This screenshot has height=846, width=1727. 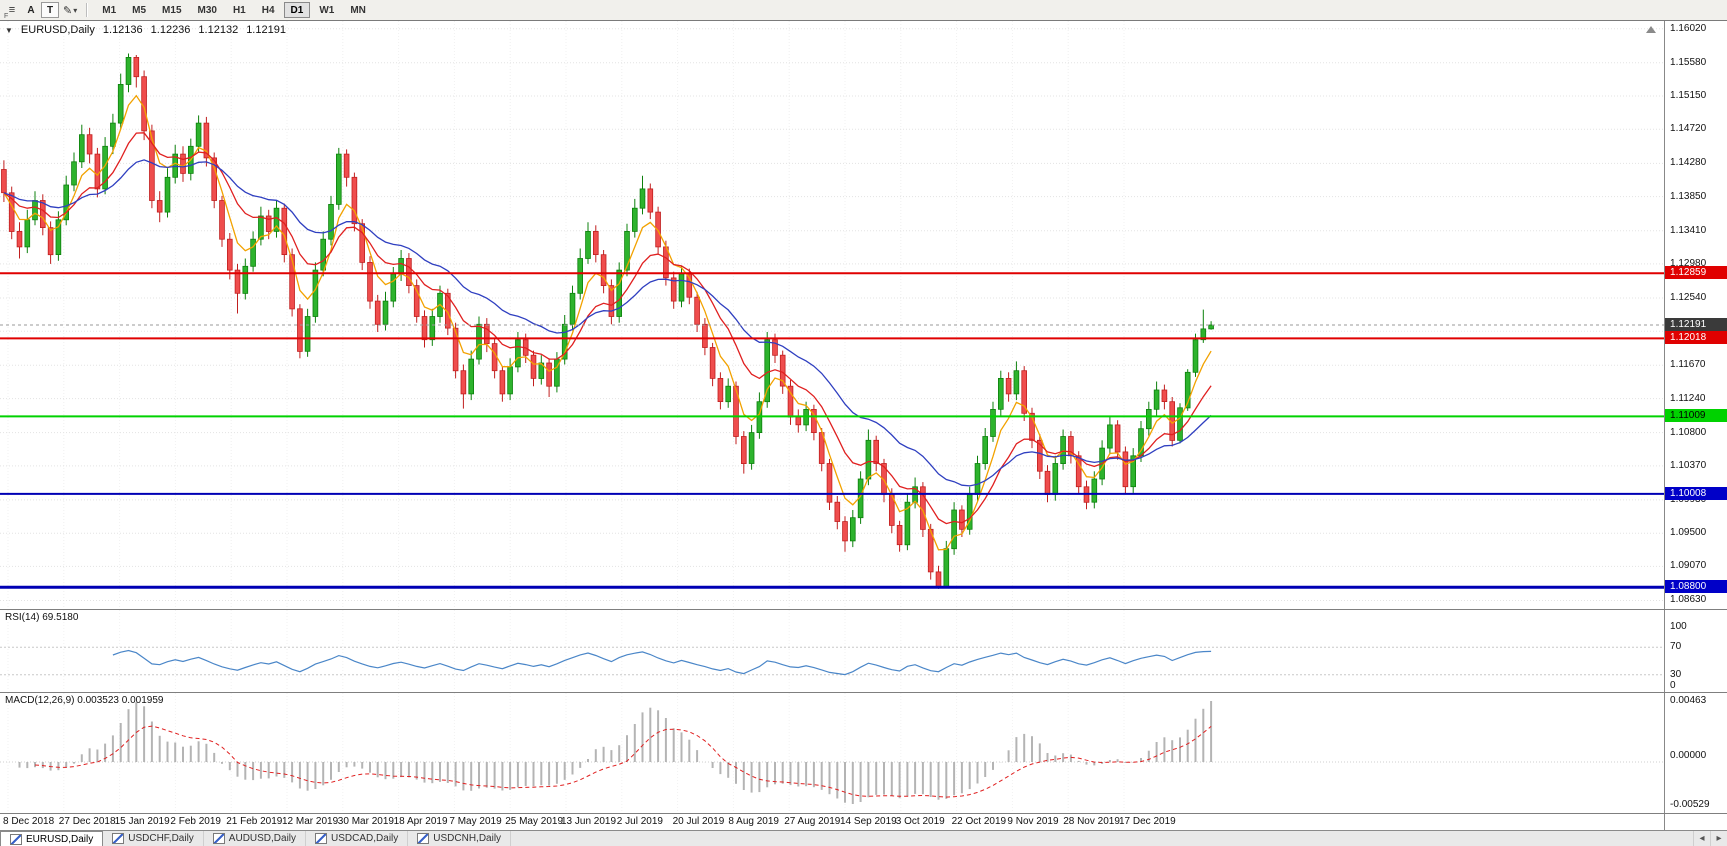 I want to click on rsi-panel: RSI(14) 69.5180 100 70 30 0, so click(x=863, y=650).